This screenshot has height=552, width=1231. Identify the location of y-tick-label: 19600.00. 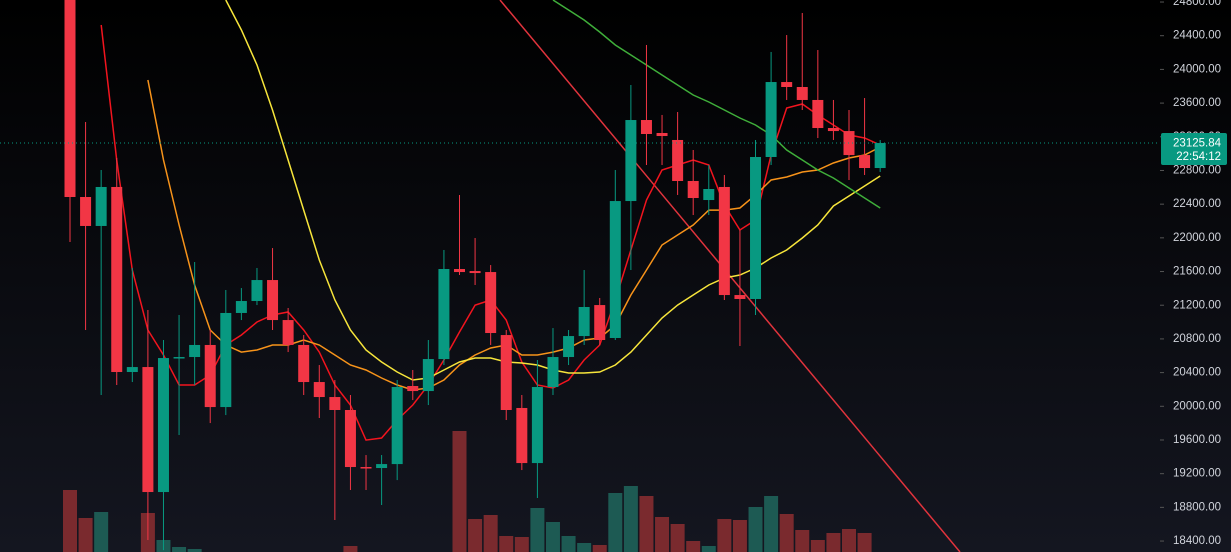
(1197, 440).